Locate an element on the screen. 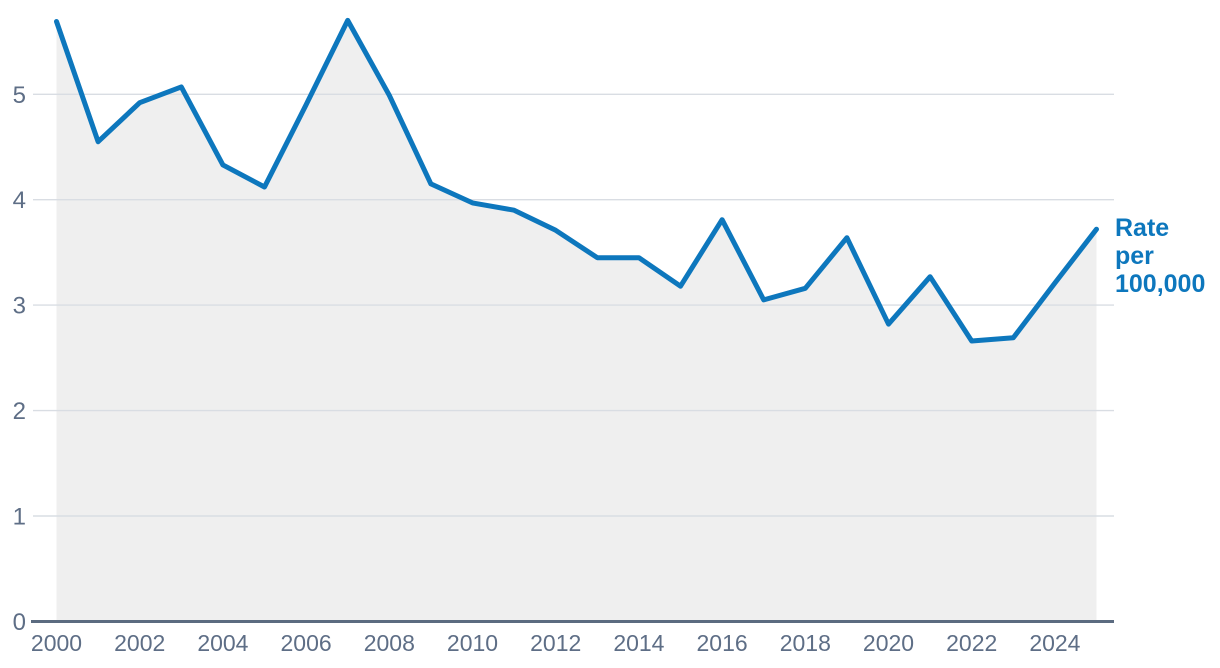  x-tick-label: 2018 is located at coordinates (805, 643).